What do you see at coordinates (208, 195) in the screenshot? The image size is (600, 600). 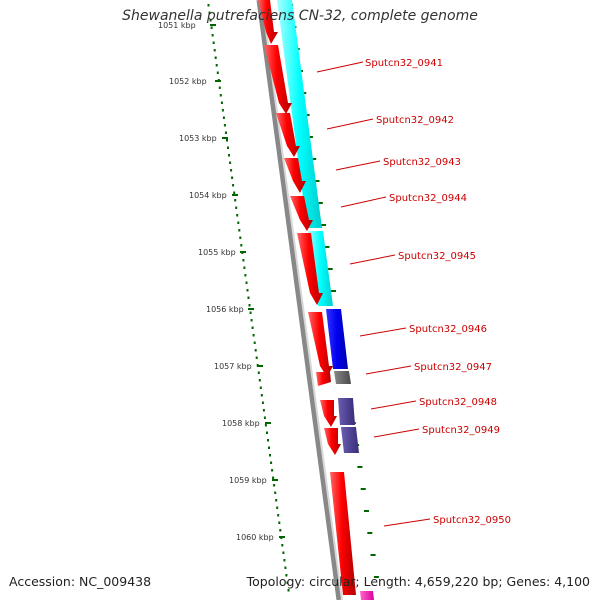 I see `tick-label: 1054 kbp` at bounding box center [208, 195].